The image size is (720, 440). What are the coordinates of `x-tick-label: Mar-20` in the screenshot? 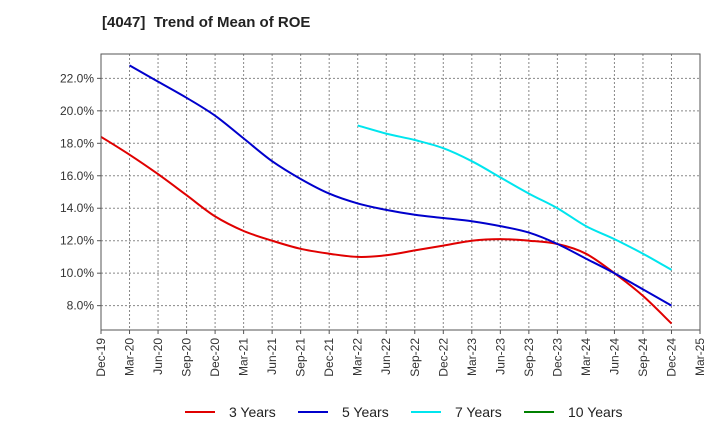 It's located at (130, 357).